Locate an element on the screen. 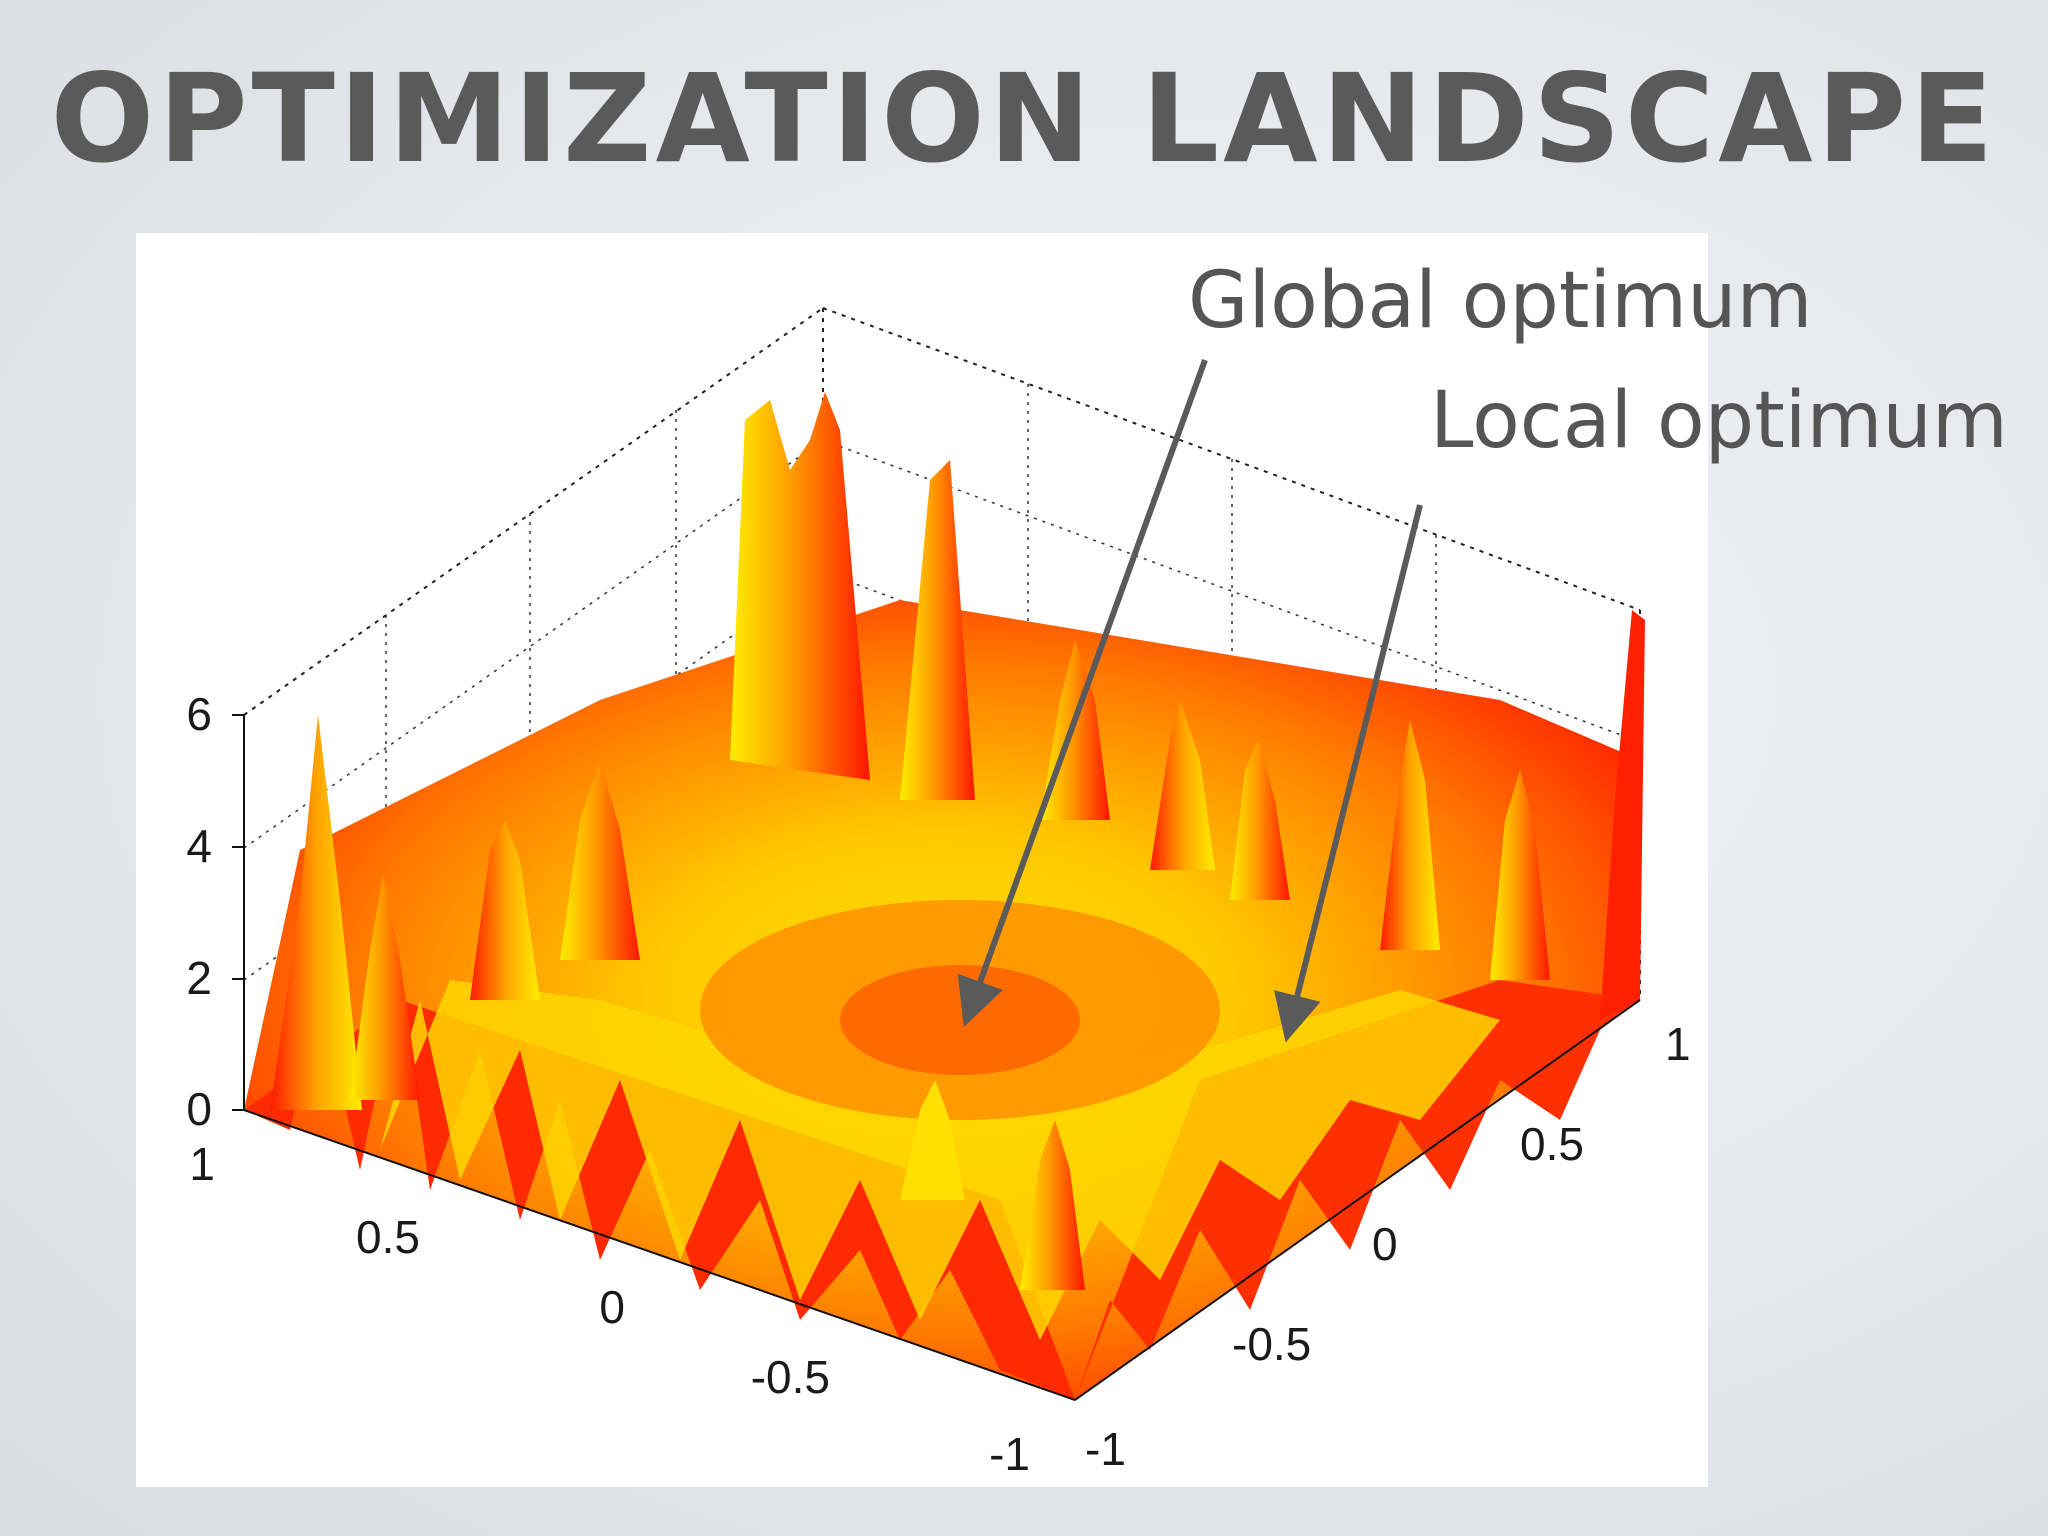  box-back-edge-left is located at coordinates (533, 511).